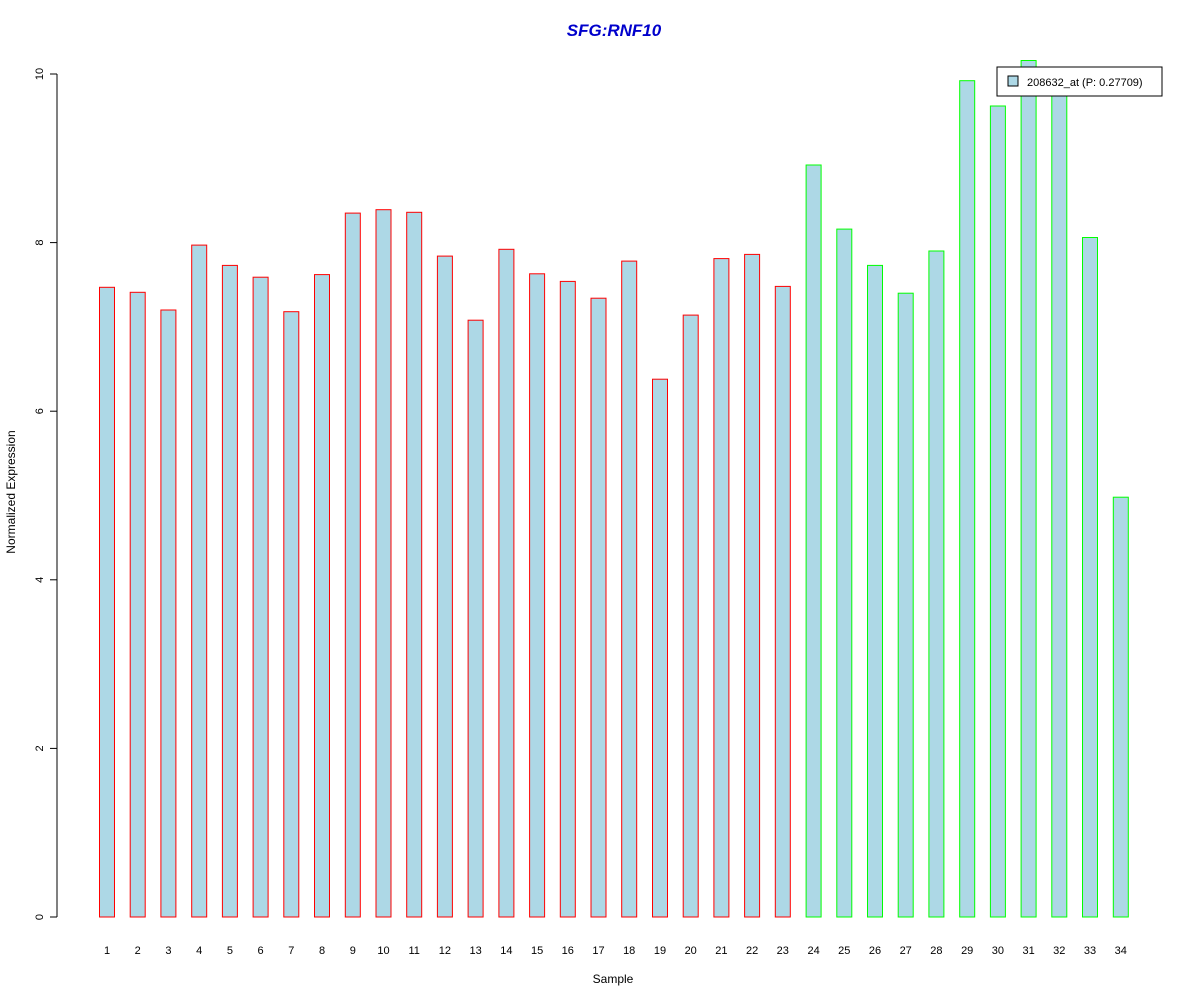  I want to click on x-tick-label: 3, so click(168, 951).